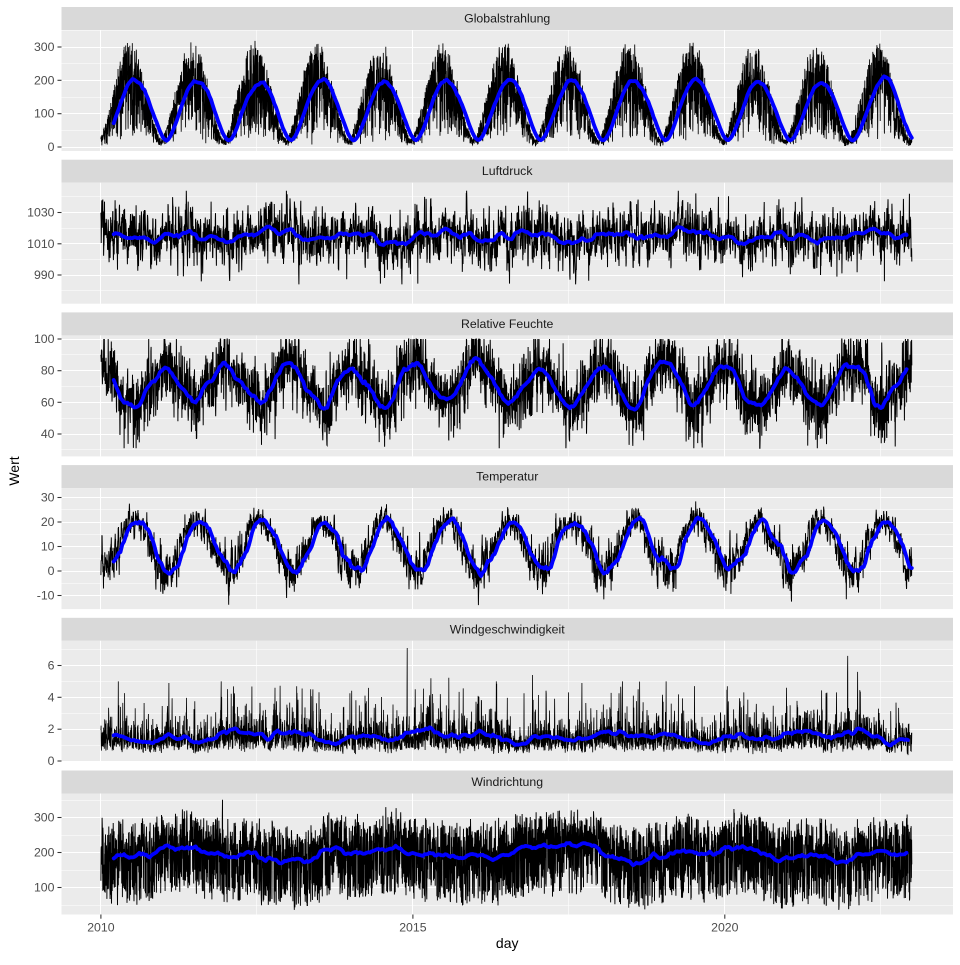 This screenshot has height=965, width=960. Describe the element at coordinates (51, 729) in the screenshot. I see `svg-text: 2` at that location.